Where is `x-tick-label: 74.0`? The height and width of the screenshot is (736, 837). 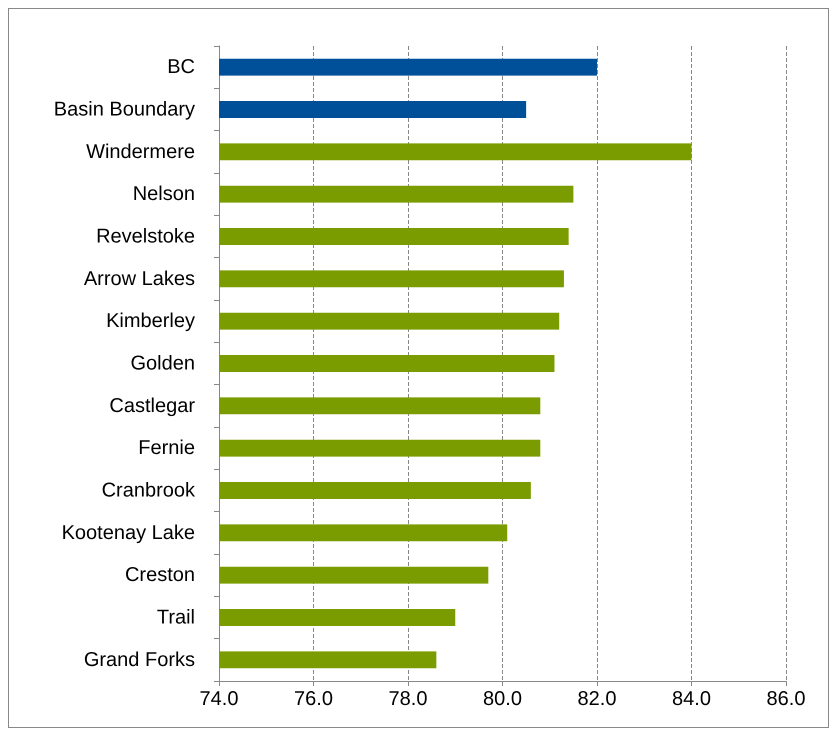
x-tick-label: 74.0 is located at coordinates (219, 699).